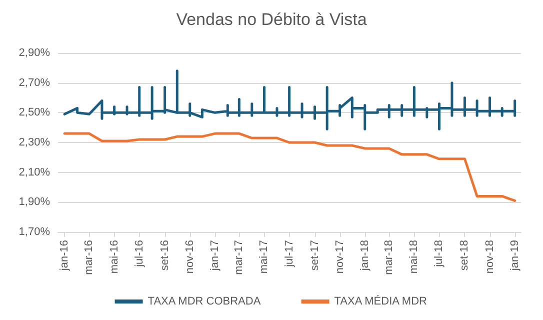 This screenshot has height=320, width=543. What do you see at coordinates (34, 82) in the screenshot?
I see `y-tick-label: 2,70%` at bounding box center [34, 82].